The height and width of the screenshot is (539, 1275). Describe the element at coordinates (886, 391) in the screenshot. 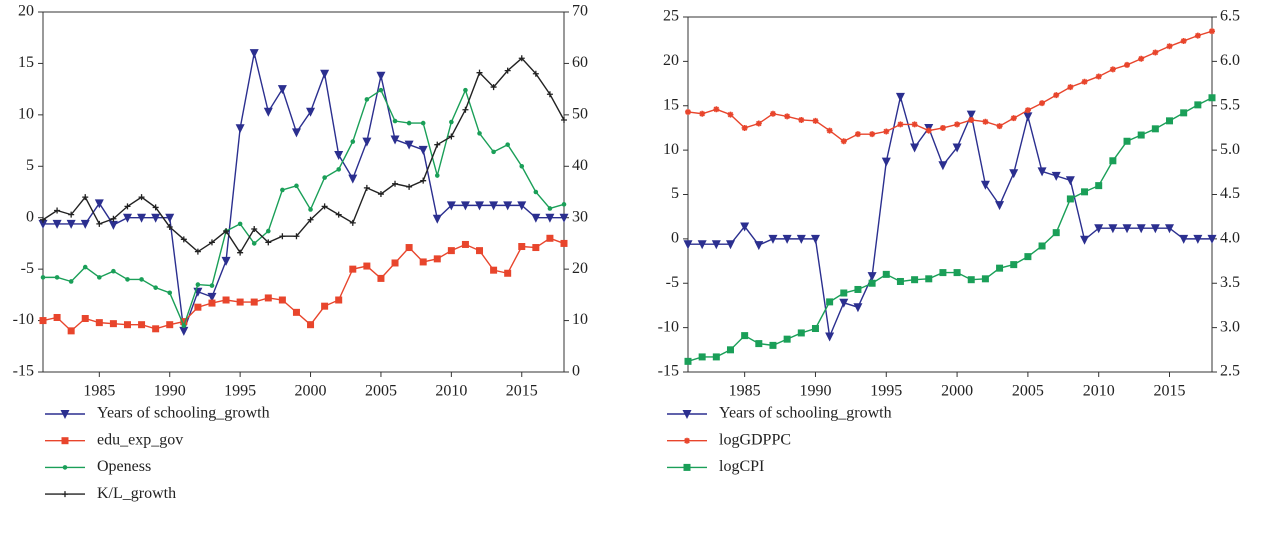

I see `x-tick-label: 1995` at that location.